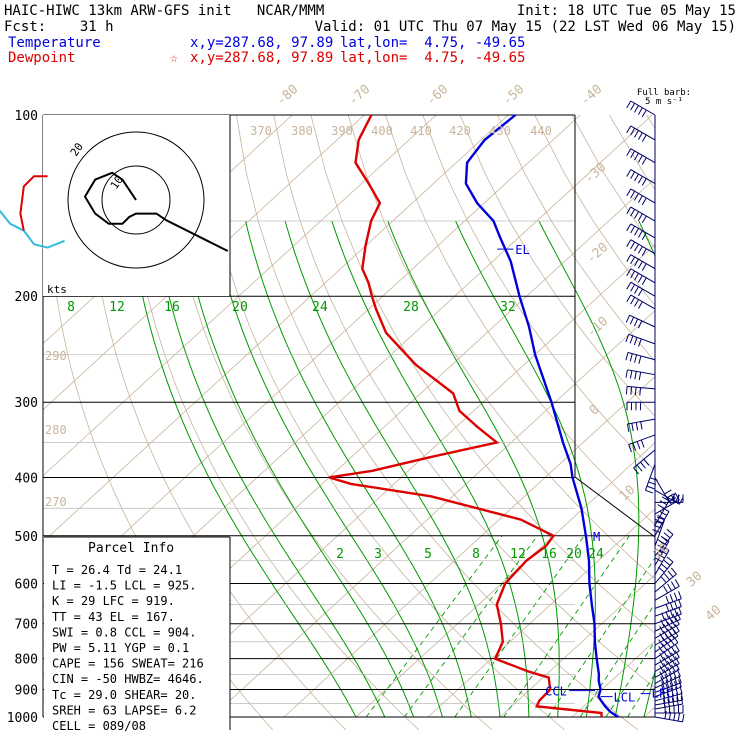 Image resolution: width=740 pixels, height=740 pixels. I want to click on mixing-ratio-mid-label: 8, so click(476, 554).